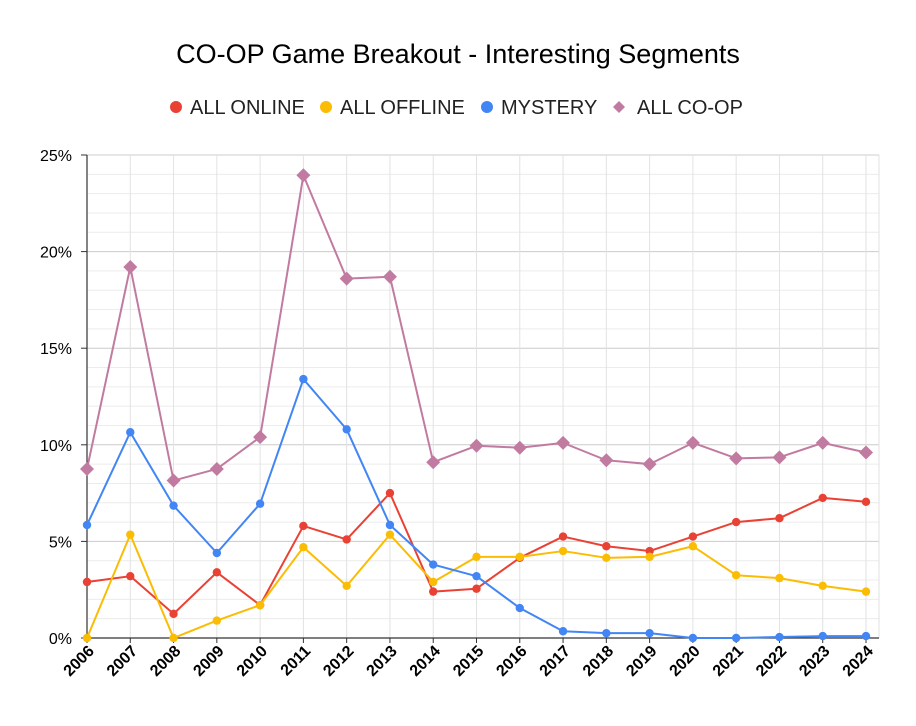  I want to click on x-tick-label: 2024, so click(858, 661).